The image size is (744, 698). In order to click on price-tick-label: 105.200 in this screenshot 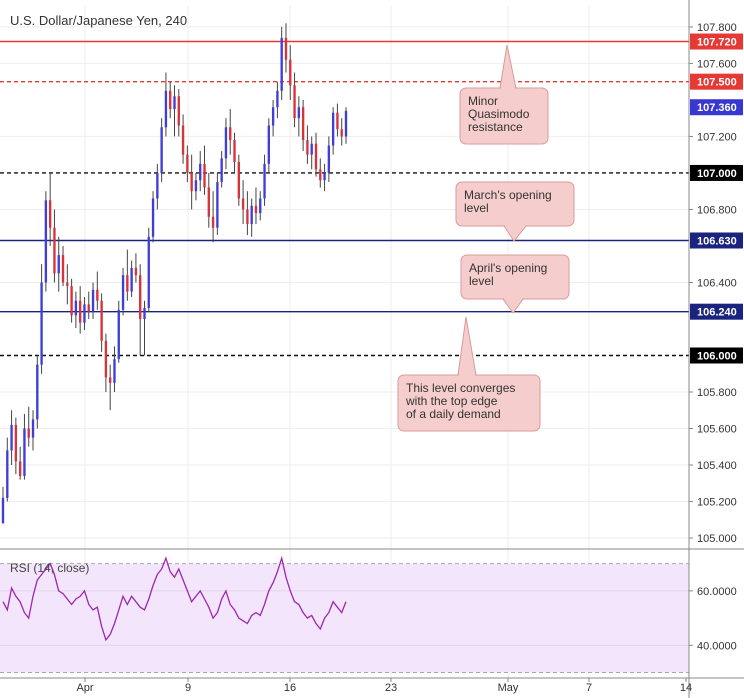, I will do `click(717, 503)`.